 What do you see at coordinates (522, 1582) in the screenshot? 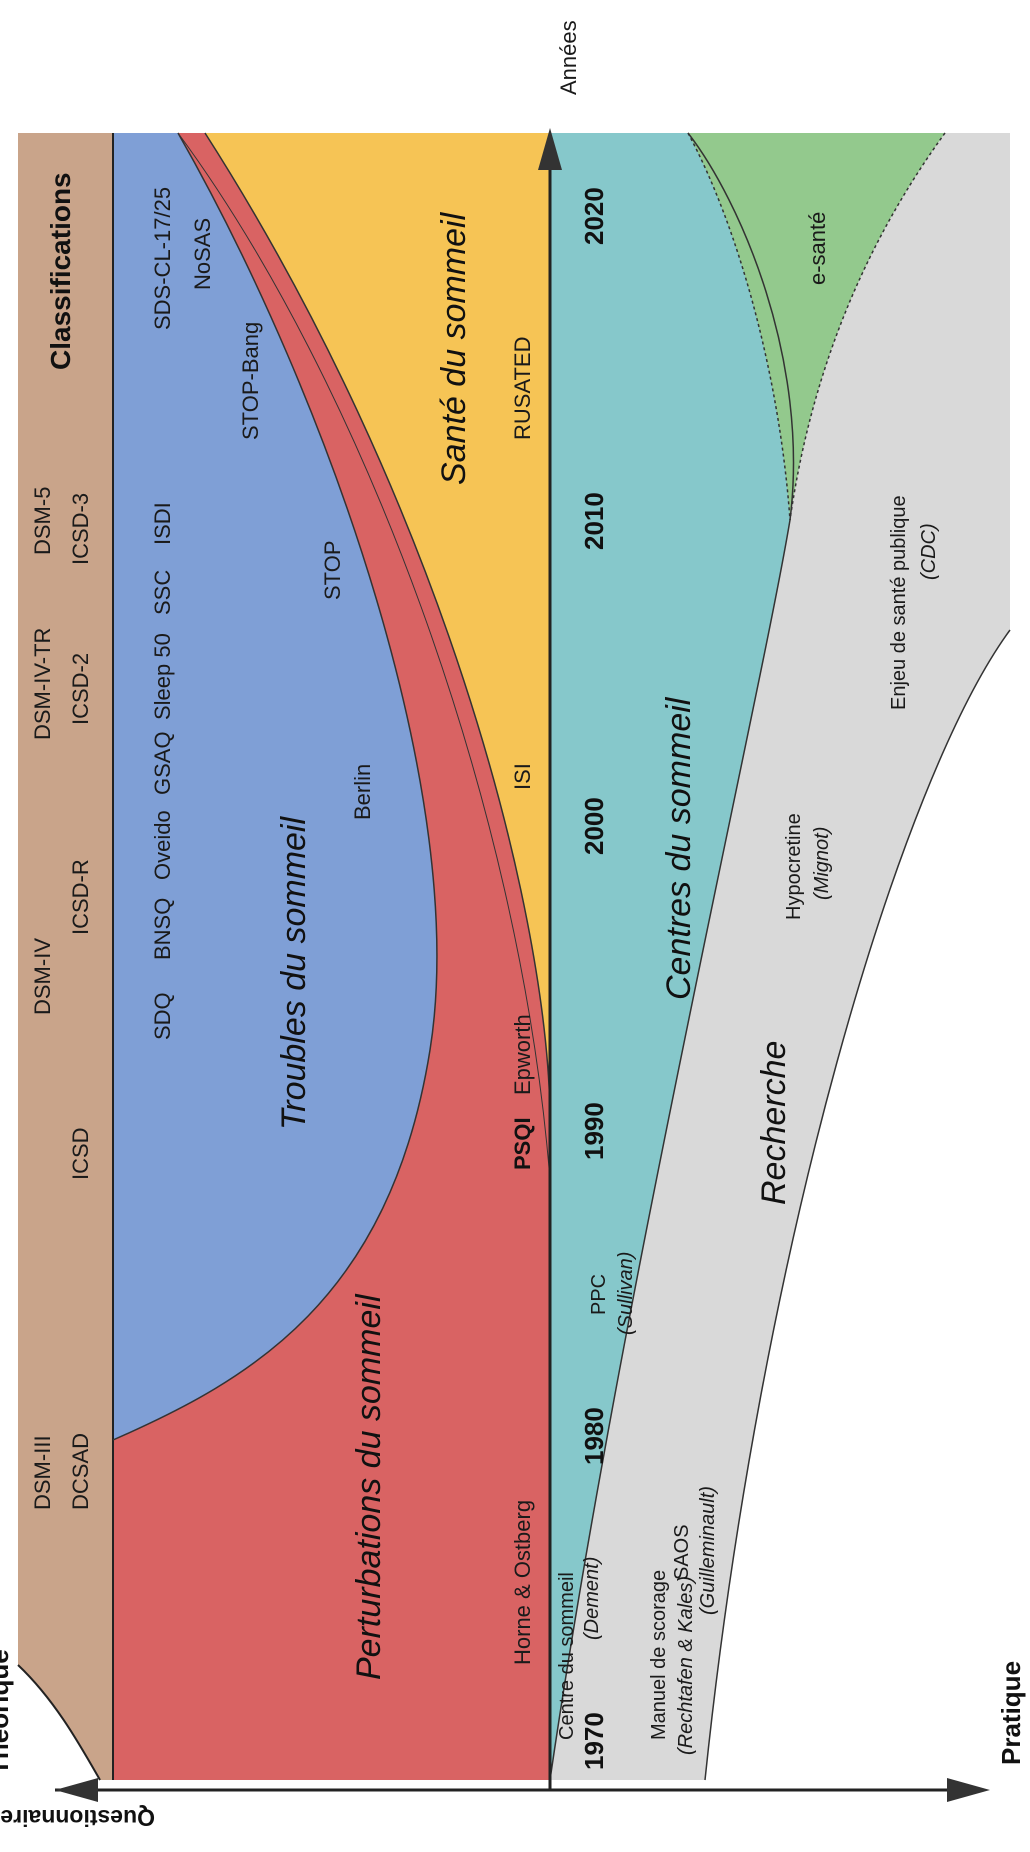
I see `q-horne-ostberg: Horne & Ostberg` at bounding box center [522, 1582].